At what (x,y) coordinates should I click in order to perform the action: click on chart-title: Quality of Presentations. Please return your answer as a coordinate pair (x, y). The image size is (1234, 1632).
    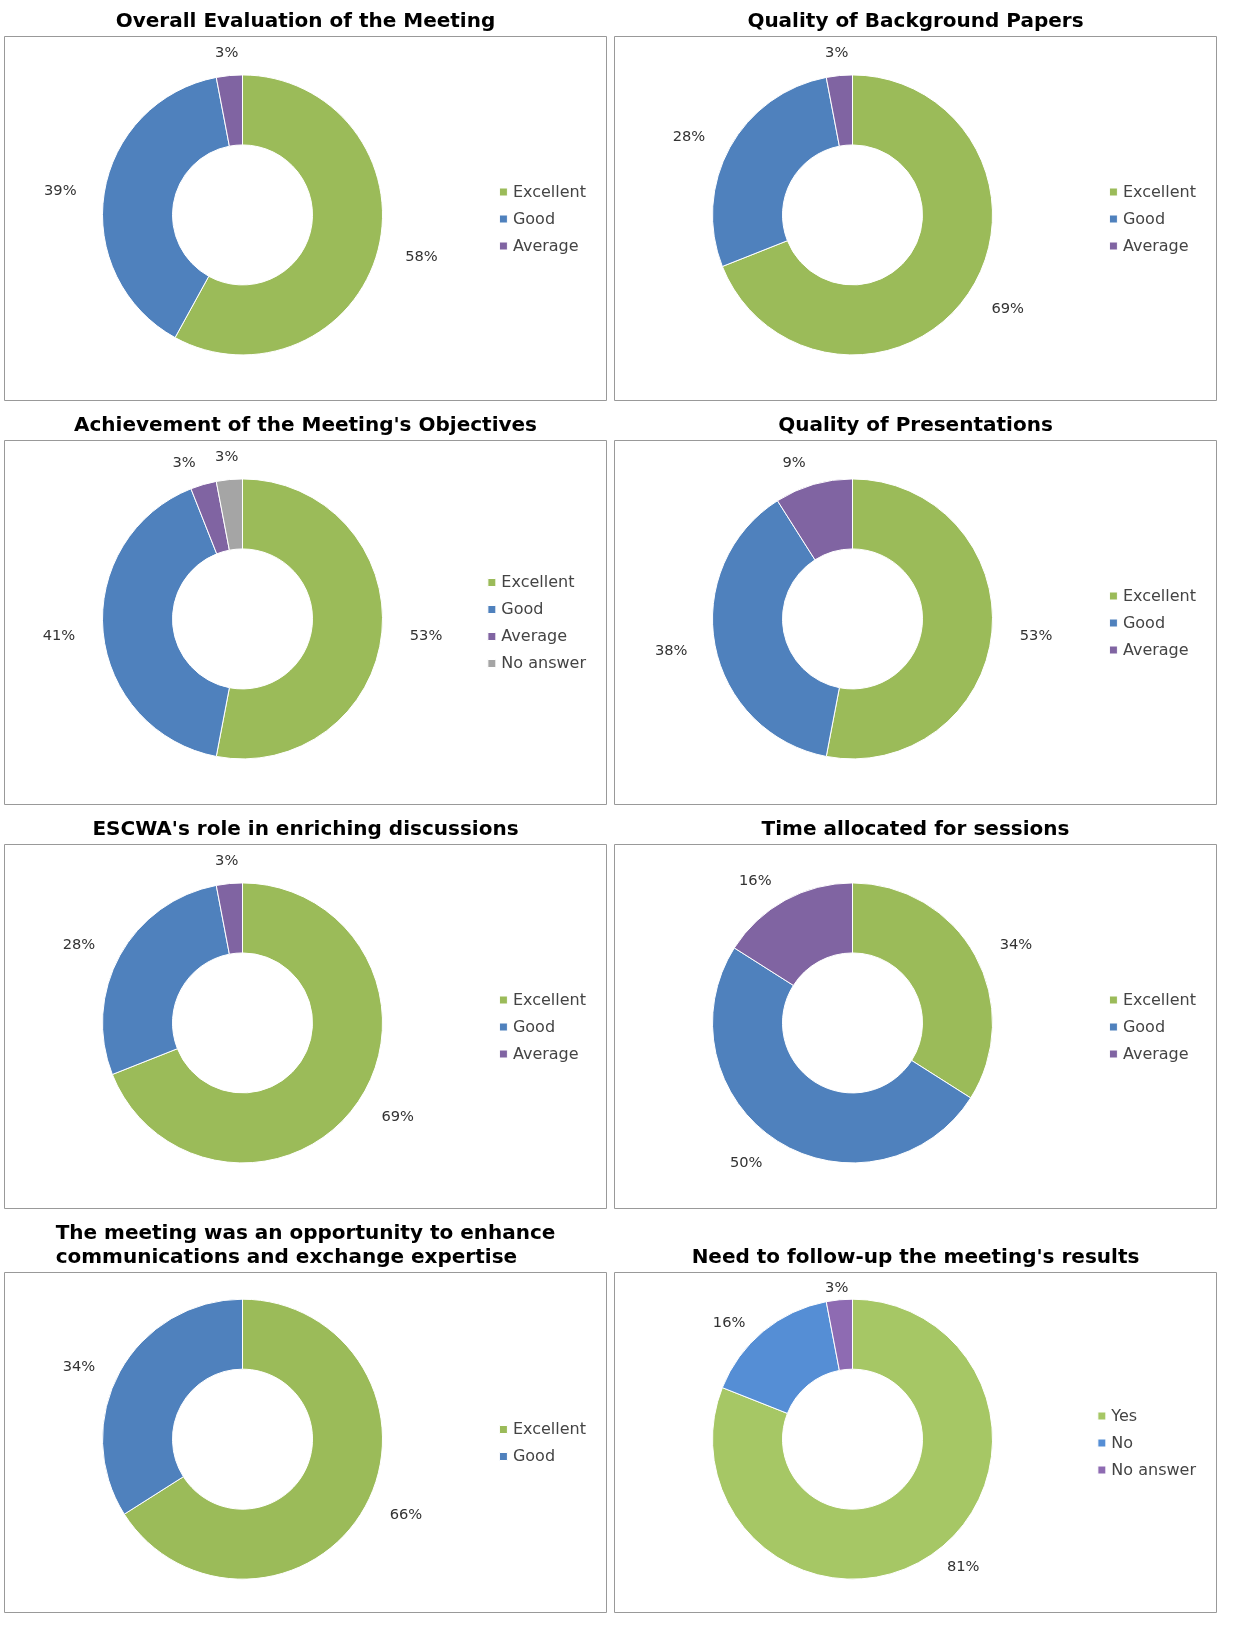
    Looking at the image, I should click on (915, 423).